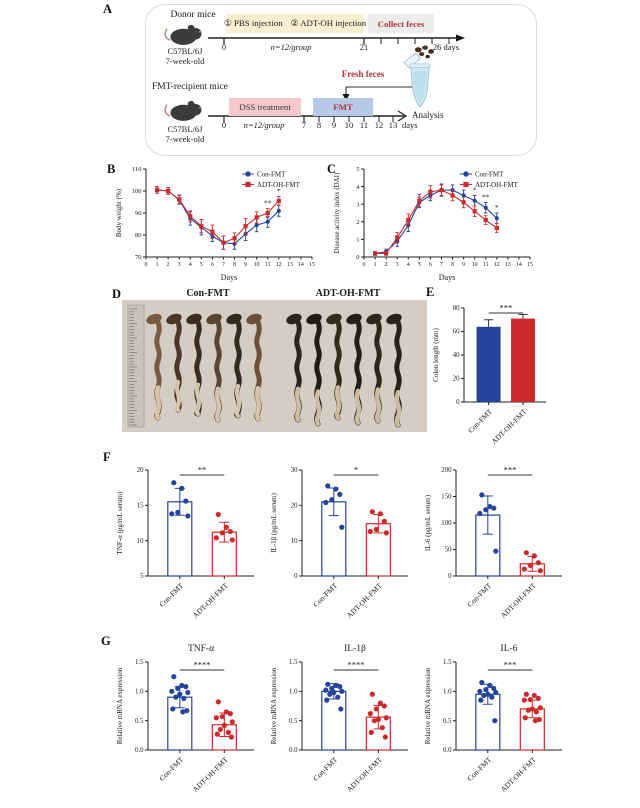 Image resolution: width=640 pixels, height=808 pixels. What do you see at coordinates (290, 265) in the screenshot?
I see `svg-text: 13` at bounding box center [290, 265].